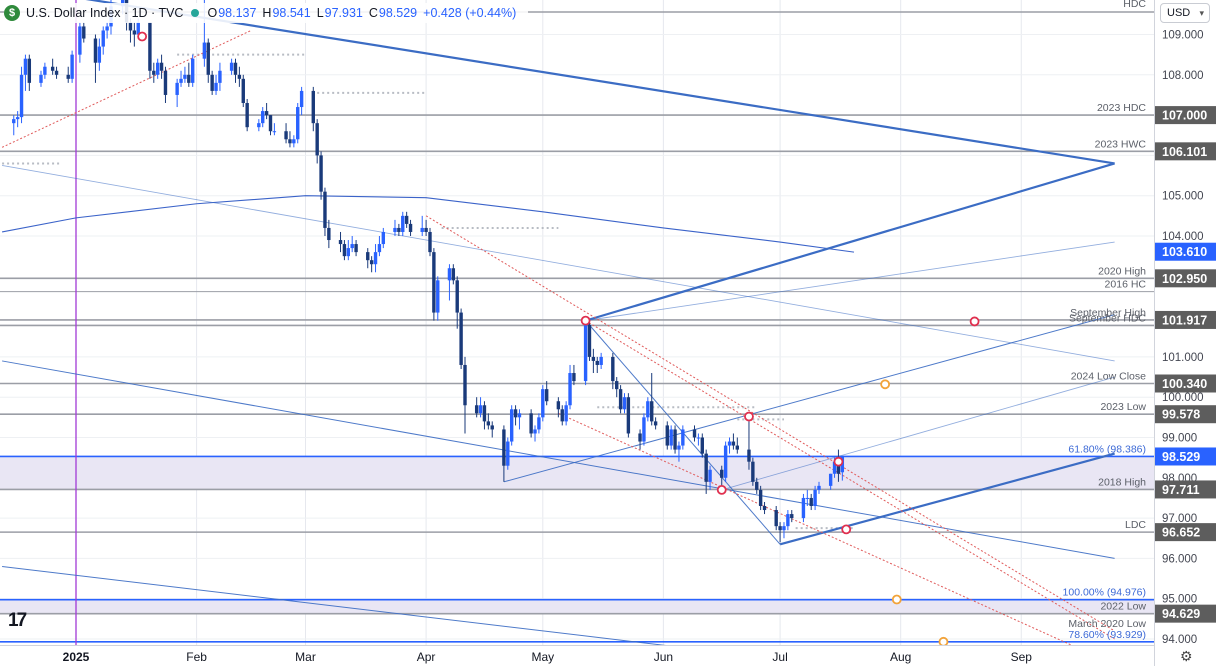 The height and width of the screenshot is (666, 1216). What do you see at coordinates (1186, 656) in the screenshot?
I see `settings-gear-icon: ⚙` at bounding box center [1186, 656].